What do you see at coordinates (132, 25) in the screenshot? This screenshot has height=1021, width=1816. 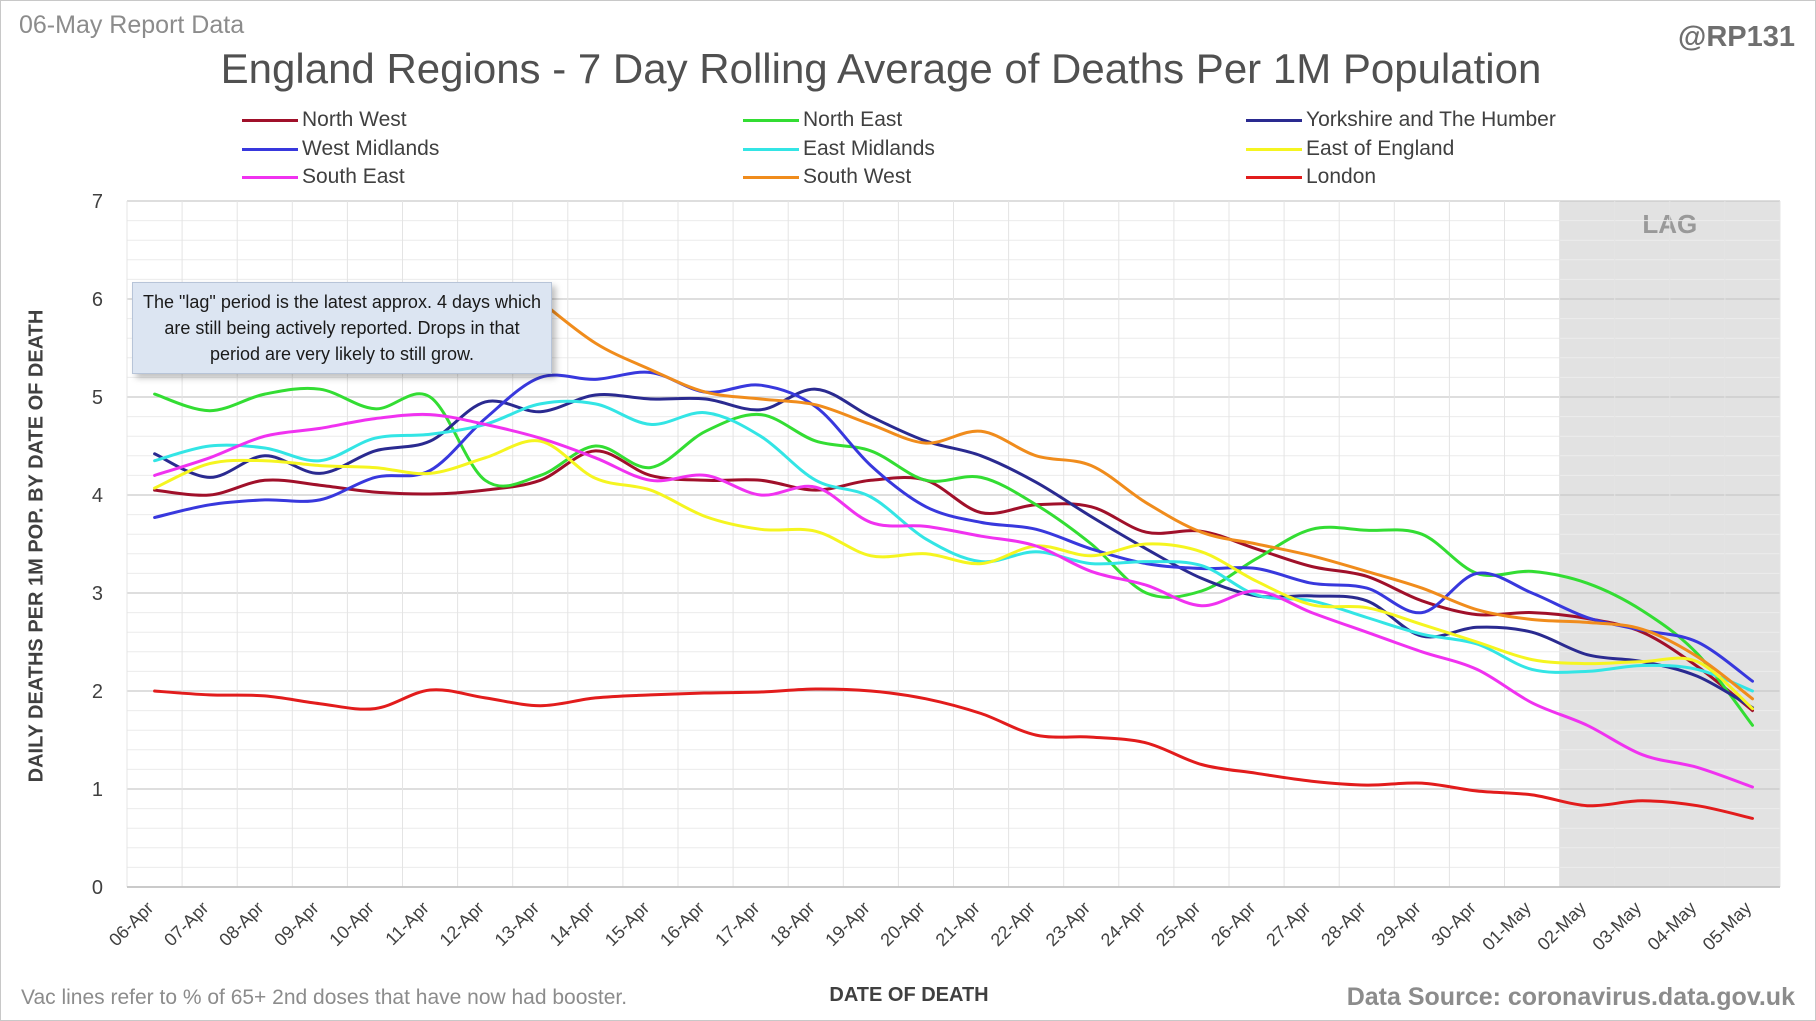 I see `report-date: 06-May Report Data` at bounding box center [132, 25].